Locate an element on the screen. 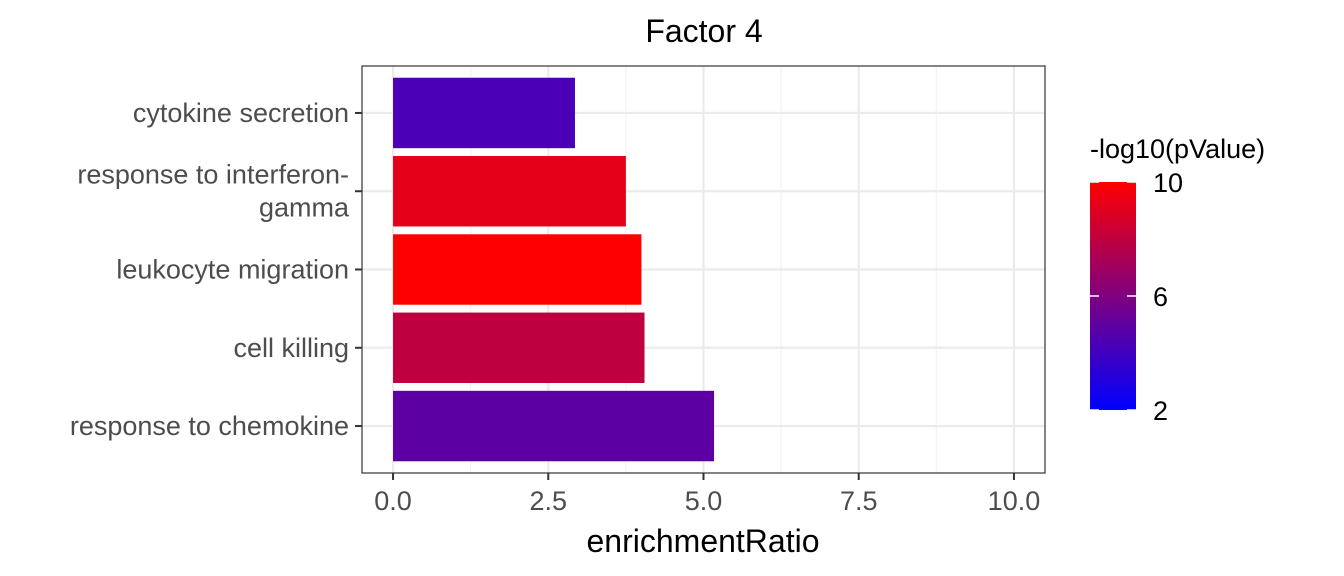 The height and width of the screenshot is (576, 1344). x-tick-label: 2.5 is located at coordinates (548, 501).